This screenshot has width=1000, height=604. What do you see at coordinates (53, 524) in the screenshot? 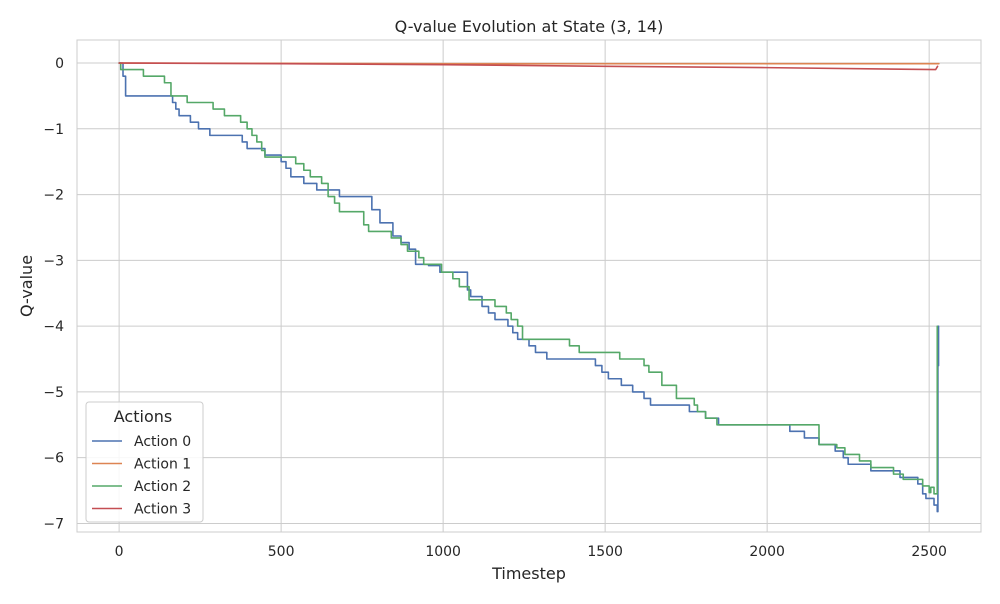
I see `y-tick-label: −7` at bounding box center [53, 524].